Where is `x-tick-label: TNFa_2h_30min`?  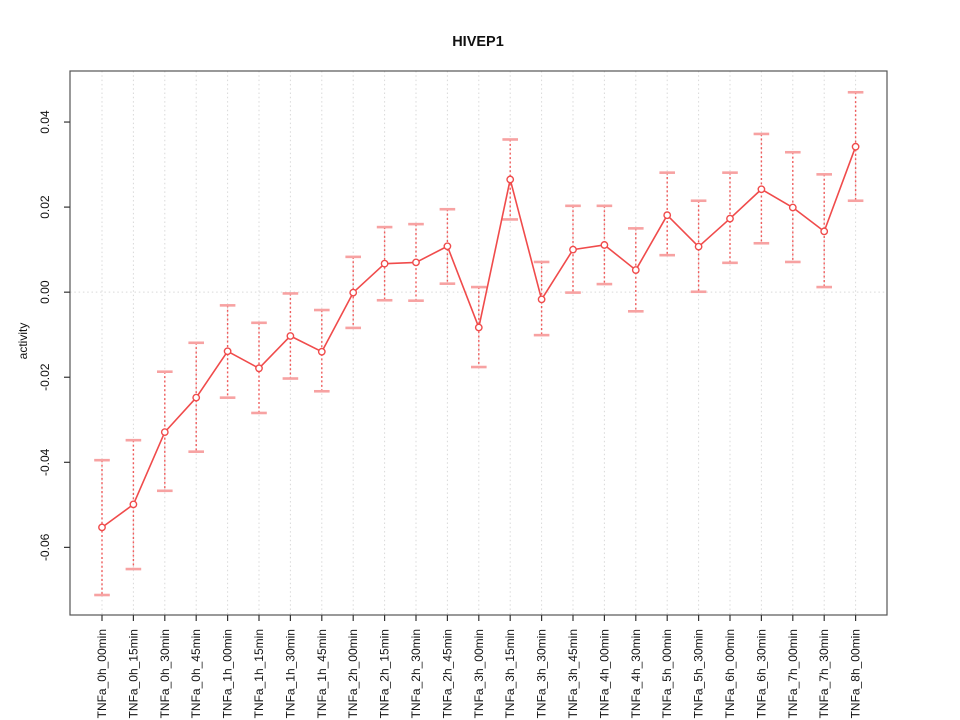 x-tick-label: TNFa_2h_30min is located at coordinates (416, 673).